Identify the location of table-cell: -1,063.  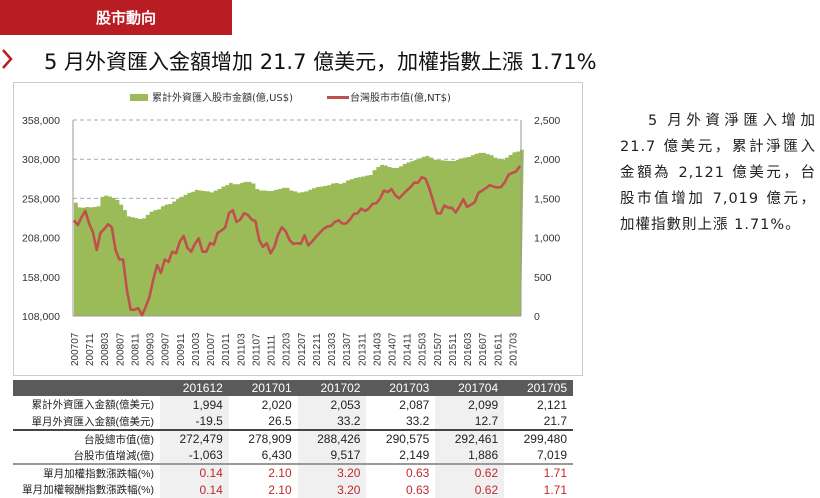
(194, 455).